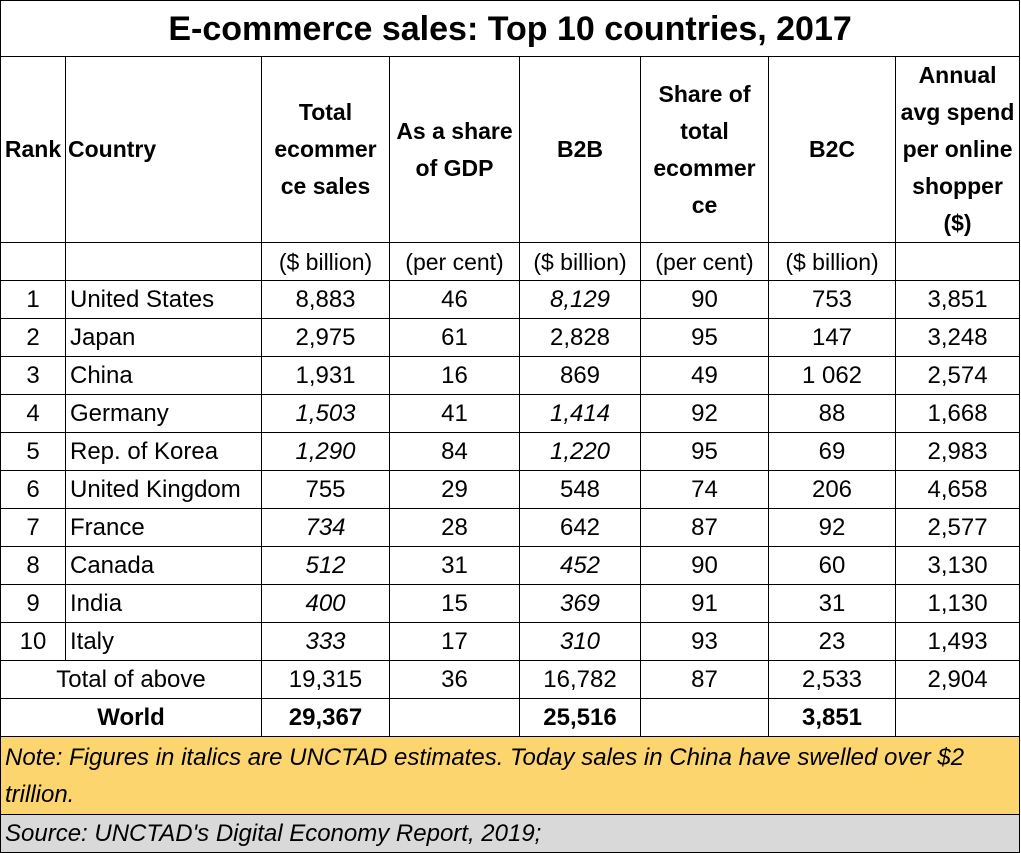 Image resolution: width=1021 pixels, height=853 pixels. What do you see at coordinates (33, 527) in the screenshot?
I see `rank-cell: 7` at bounding box center [33, 527].